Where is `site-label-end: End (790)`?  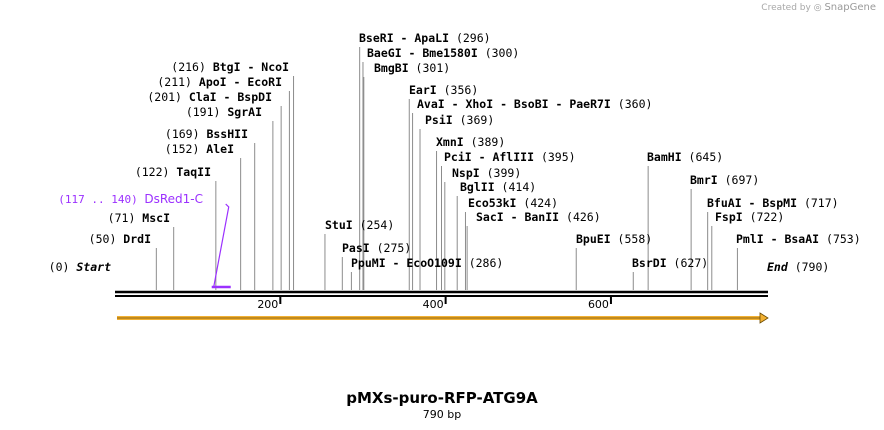 site-label-end: End (790) is located at coordinates (798, 267).